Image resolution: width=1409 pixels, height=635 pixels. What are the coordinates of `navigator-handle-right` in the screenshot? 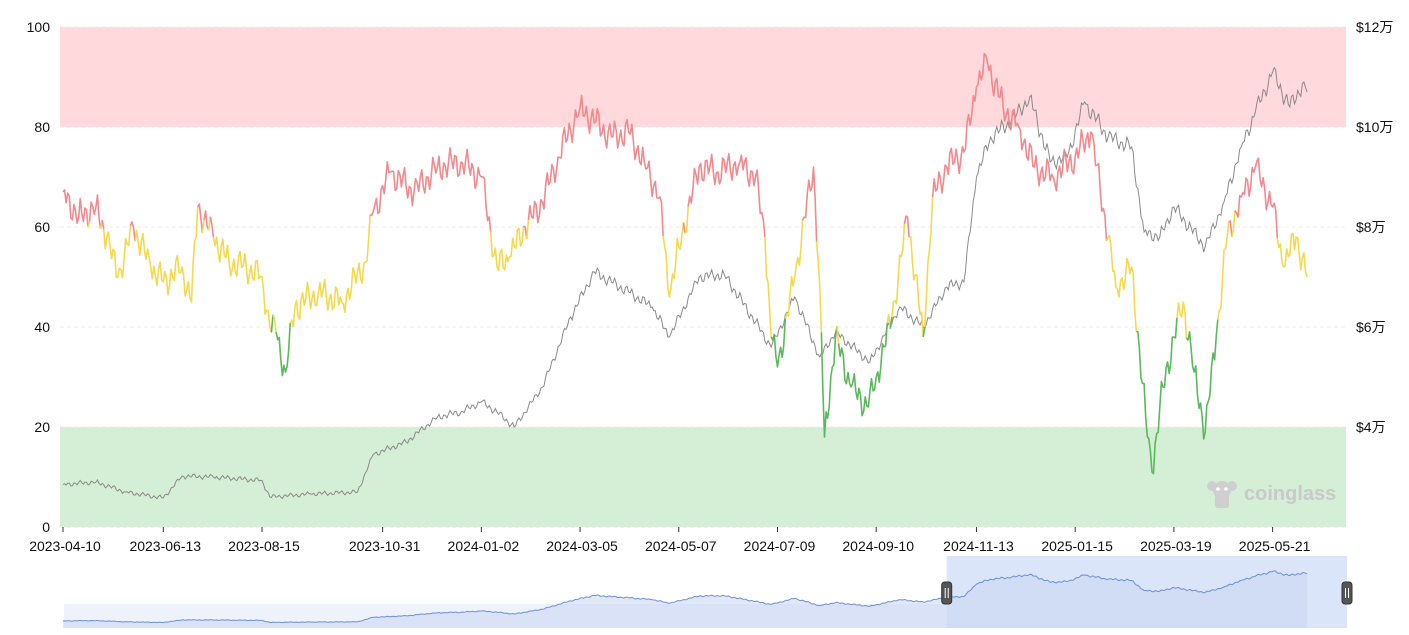 It's located at (1347, 593).